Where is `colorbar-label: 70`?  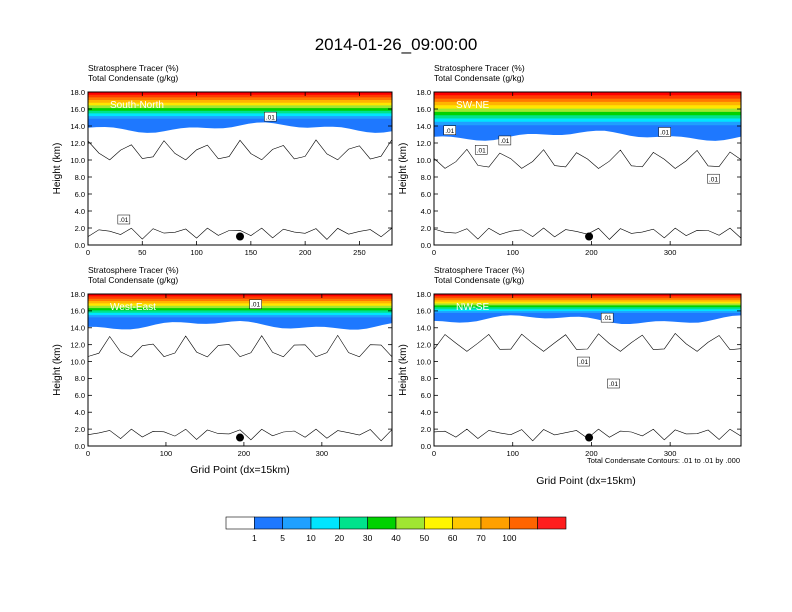
colorbar-label: 70 is located at coordinates (481, 538).